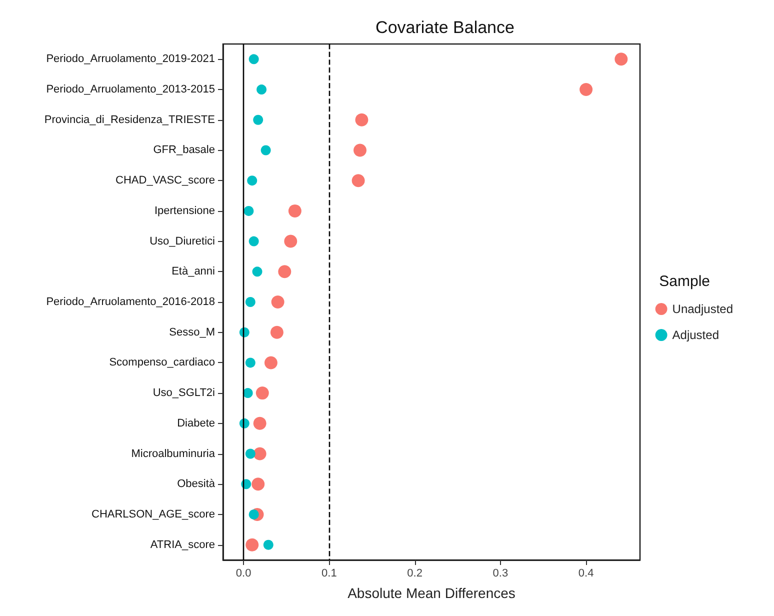 The image size is (774, 616). I want to click on chart-title: Covariate Balance, so click(445, 27).